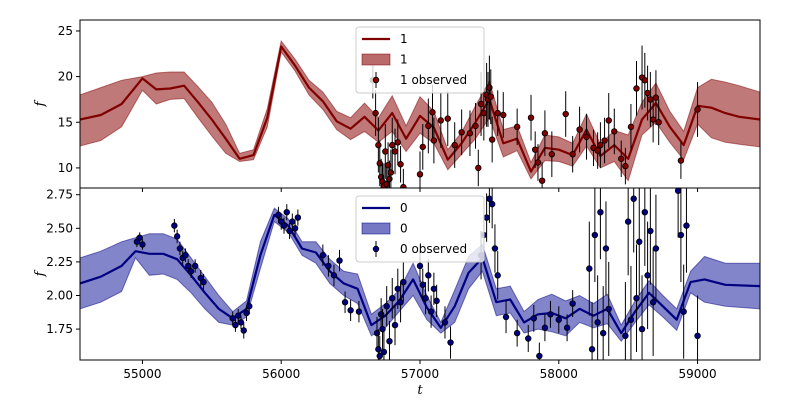 The height and width of the screenshot is (400, 800). Describe the element at coordinates (559, 374) in the screenshot. I see `x-tick-label: 58000` at that location.